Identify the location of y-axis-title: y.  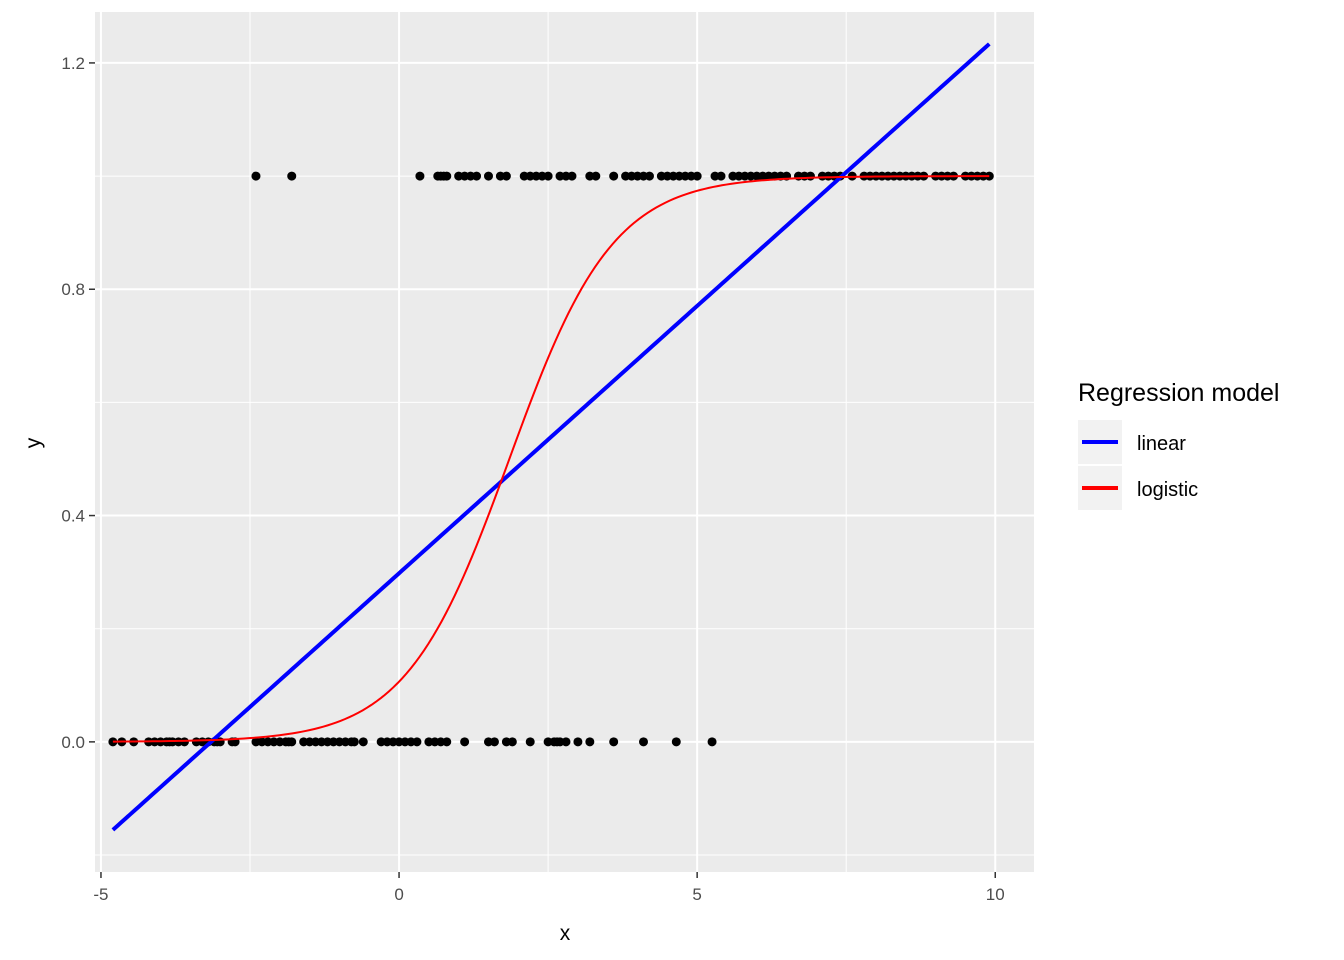
(33, 442).